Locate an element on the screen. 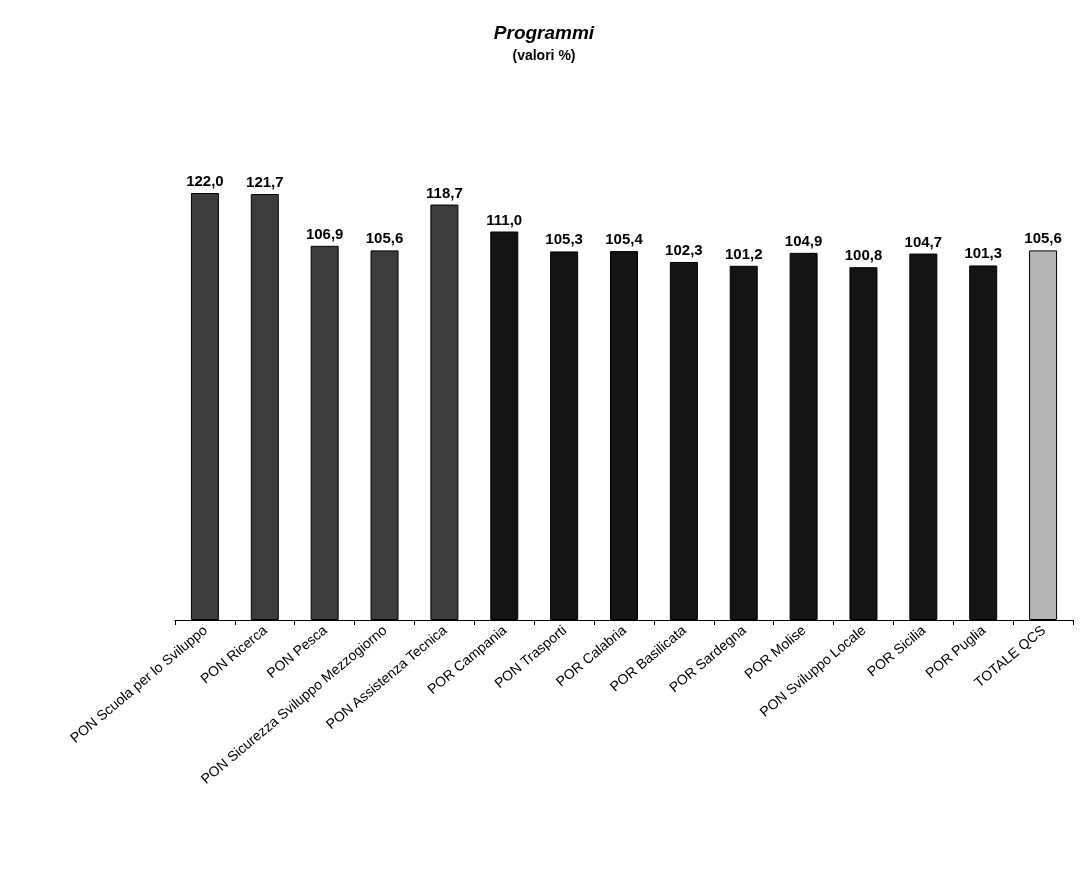 The image size is (1088, 890). data-label: 105,4 is located at coordinates (624, 239).